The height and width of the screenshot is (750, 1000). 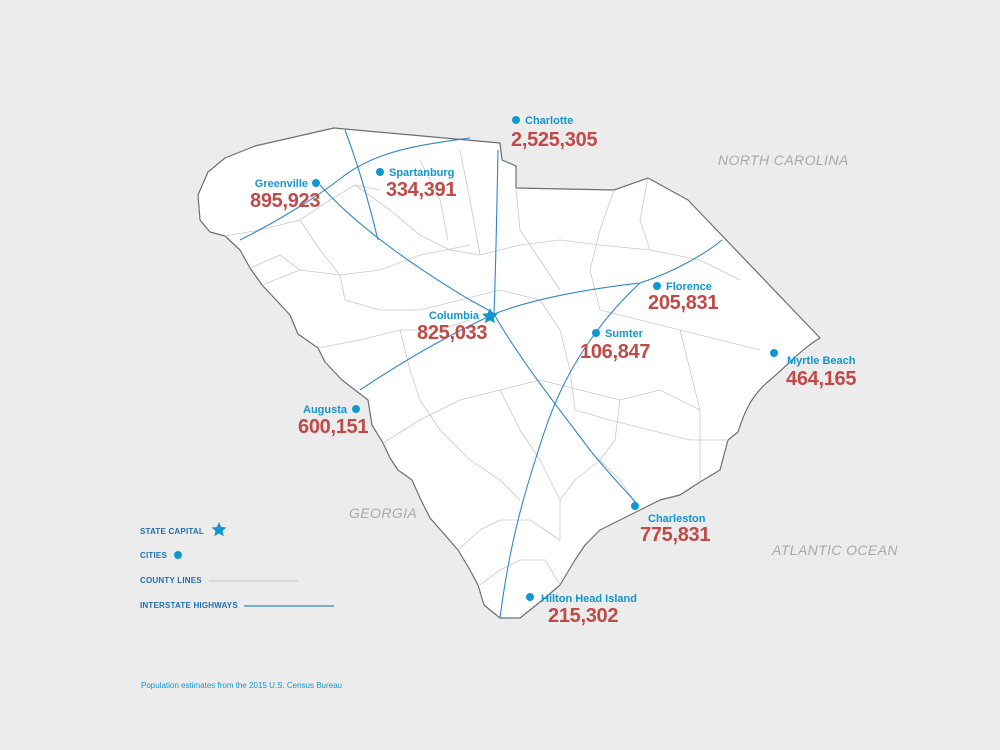 I want to click on city-greenville: Greenville 895,923, so click(x=285, y=195).